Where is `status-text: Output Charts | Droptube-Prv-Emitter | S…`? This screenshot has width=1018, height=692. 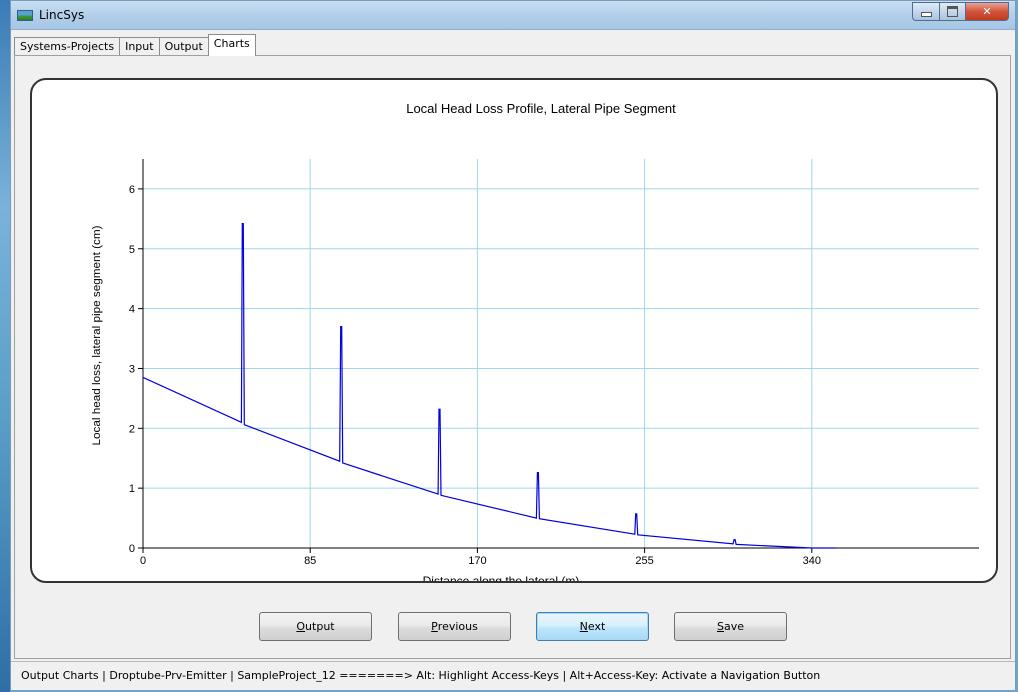
status-text: Output Charts | Droptube-Prv-Emitter | S… is located at coordinates (421, 675).